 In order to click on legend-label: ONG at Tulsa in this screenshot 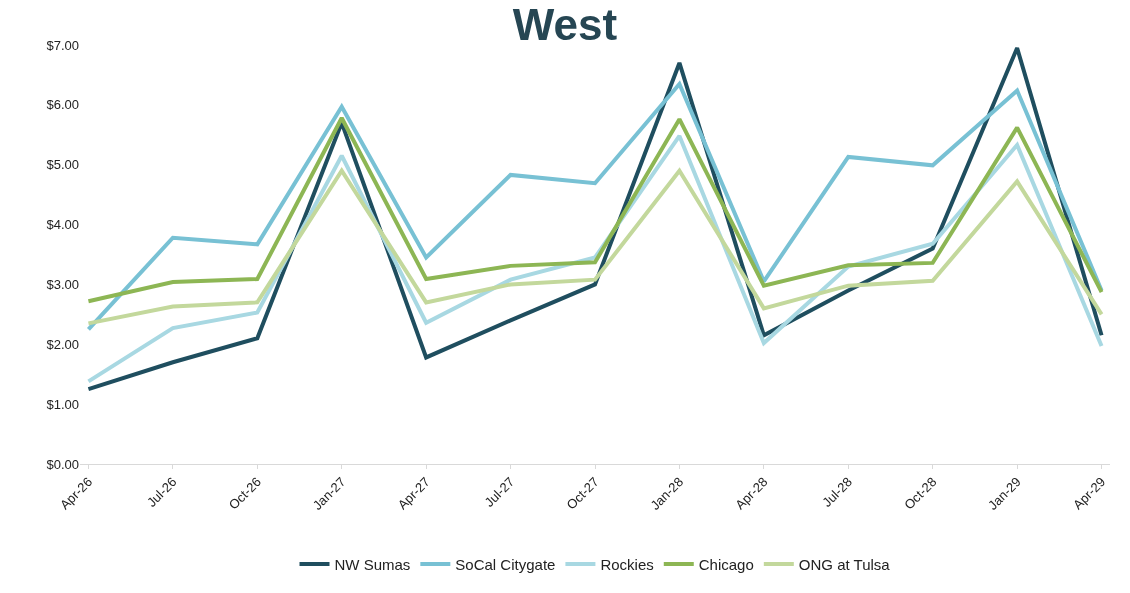, I will do `click(844, 564)`.